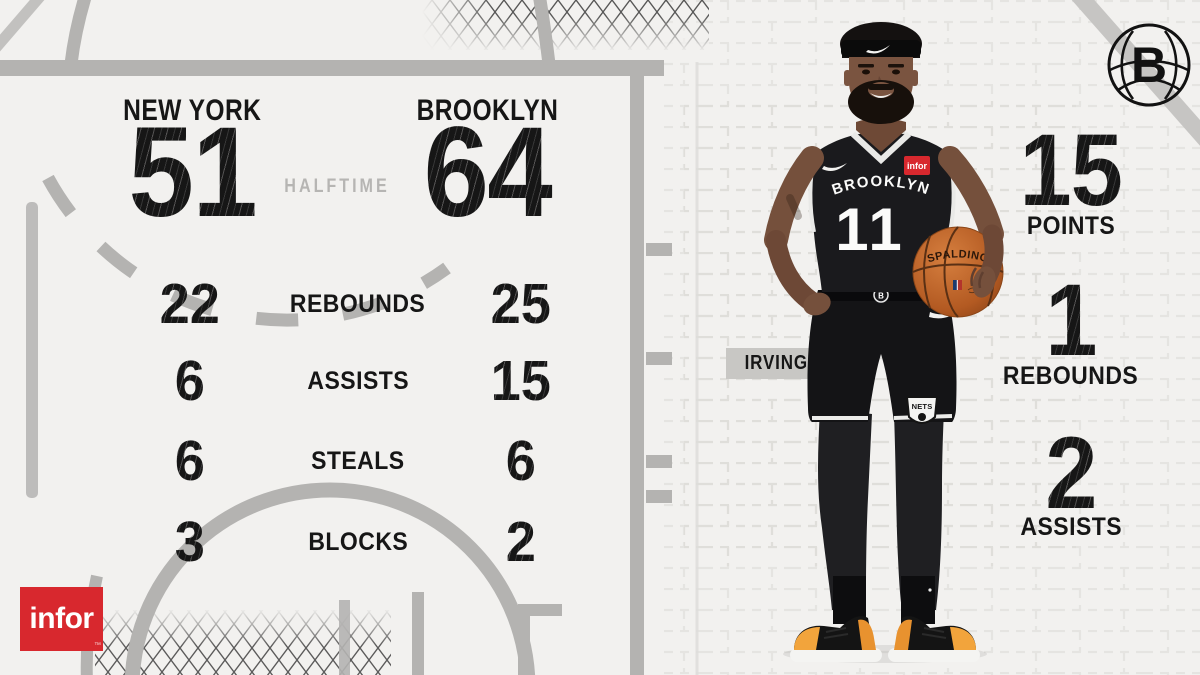 The image size is (1200, 675). Describe the element at coordinates (885, 639) in the screenshot. I see `sneakers` at that location.